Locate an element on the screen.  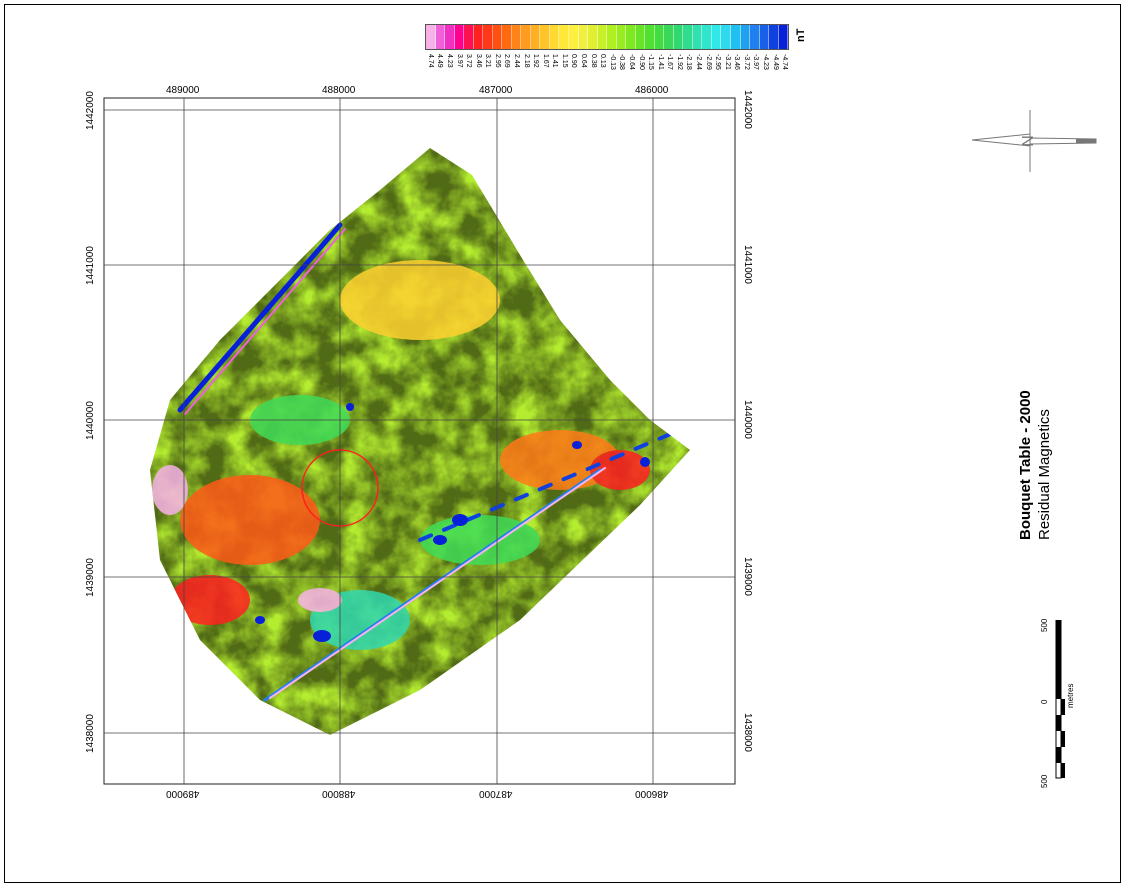
axis-label-left: 1438000 is located at coordinates (90, 733).